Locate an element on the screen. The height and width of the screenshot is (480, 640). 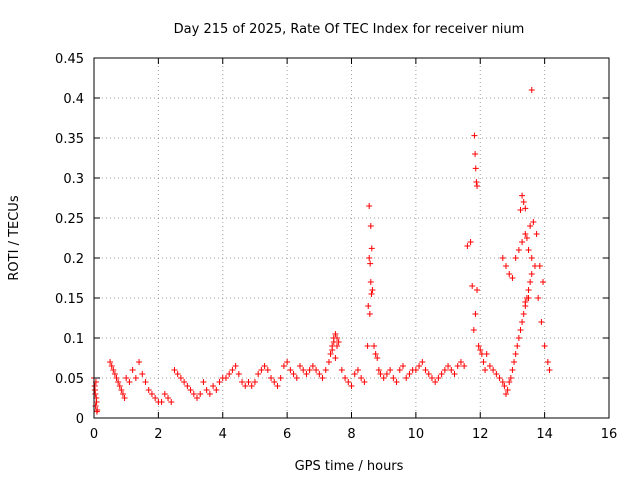
y-tick-label: 0.2 is located at coordinates (73, 259).